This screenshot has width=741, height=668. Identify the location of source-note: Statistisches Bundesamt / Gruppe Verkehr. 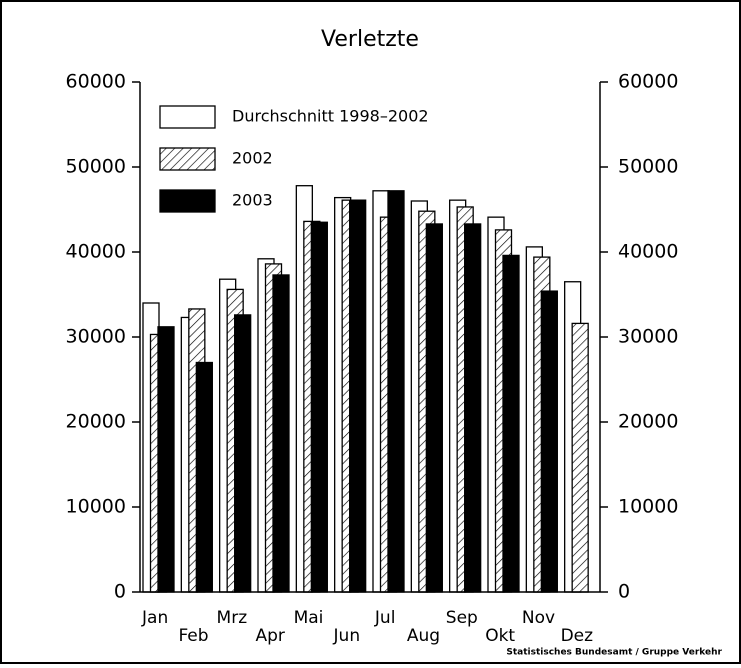
(614, 653).